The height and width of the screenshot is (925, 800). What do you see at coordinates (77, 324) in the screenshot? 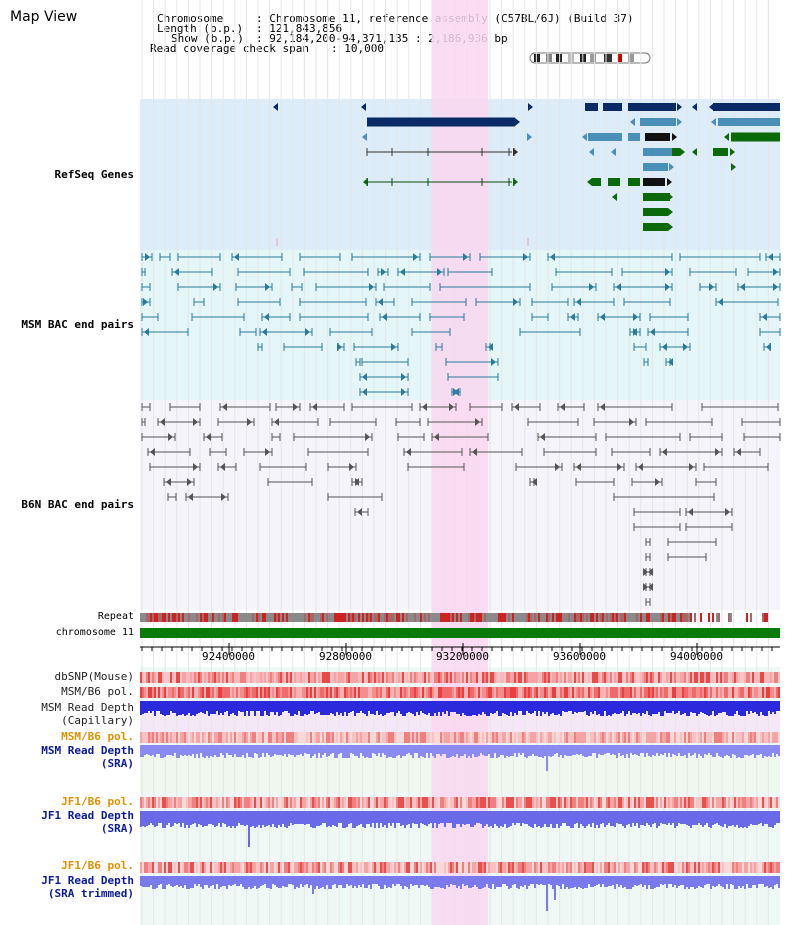
I see `msm-bac-label: MSM BAC end pairs` at bounding box center [77, 324].